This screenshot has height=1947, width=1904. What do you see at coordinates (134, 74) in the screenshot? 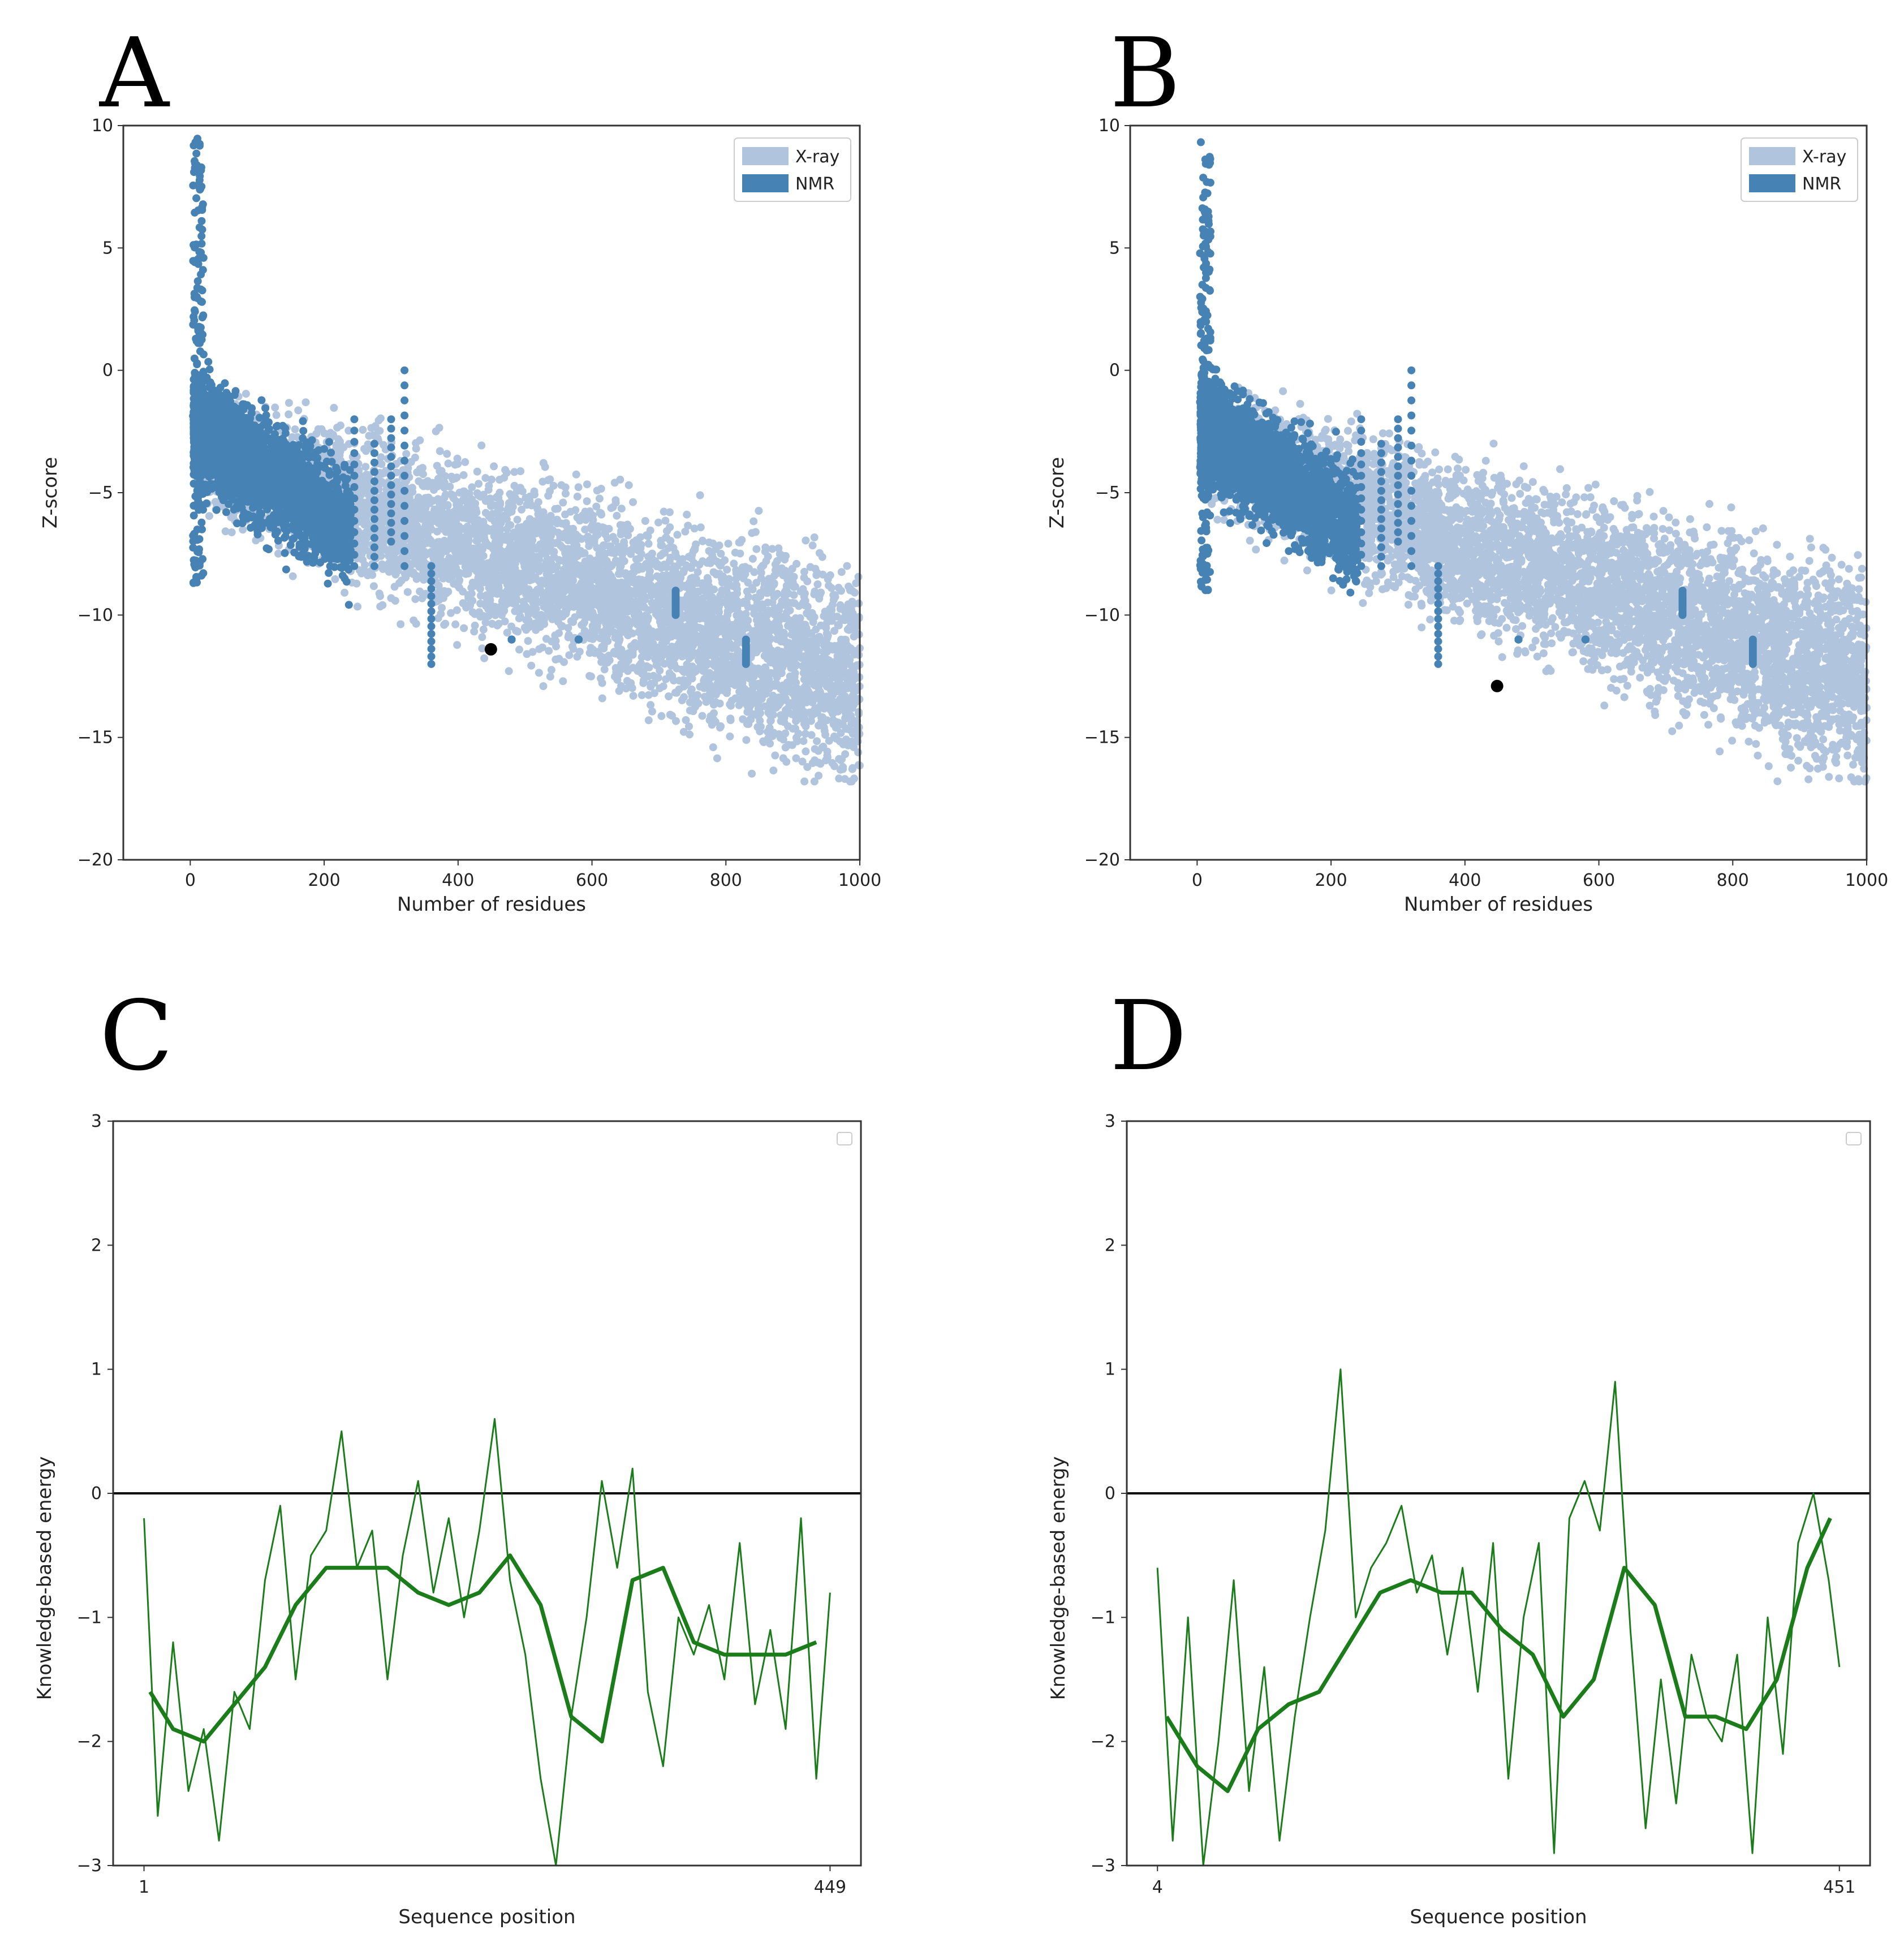
I see `panel-letter: A` at bounding box center [134, 74].